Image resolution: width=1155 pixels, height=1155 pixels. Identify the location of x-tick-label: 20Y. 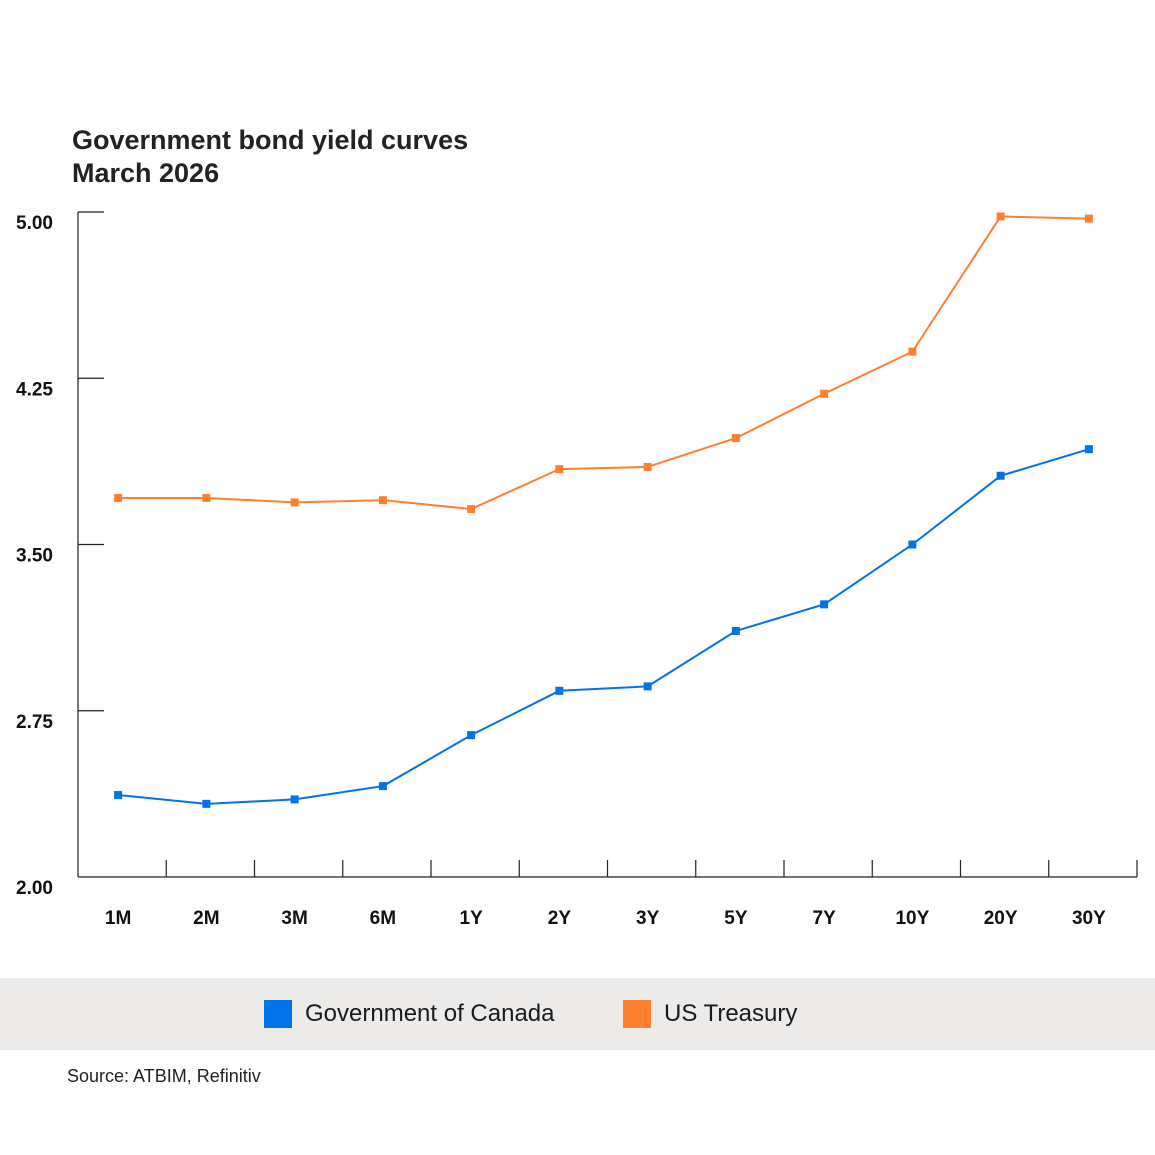
(1001, 918).